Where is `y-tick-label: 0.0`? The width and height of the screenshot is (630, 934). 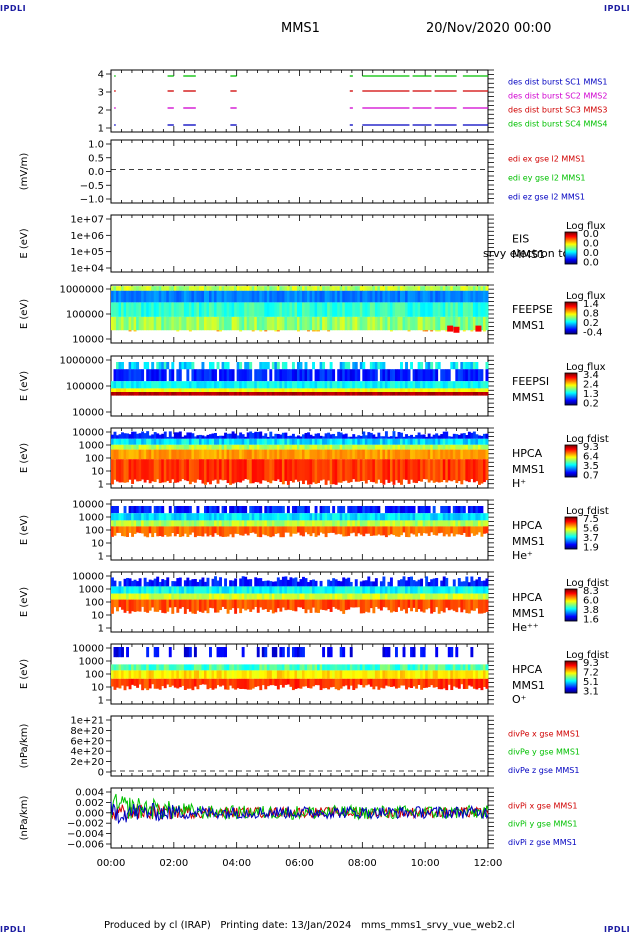 y-tick-label: 0.0 is located at coordinates (96, 172).